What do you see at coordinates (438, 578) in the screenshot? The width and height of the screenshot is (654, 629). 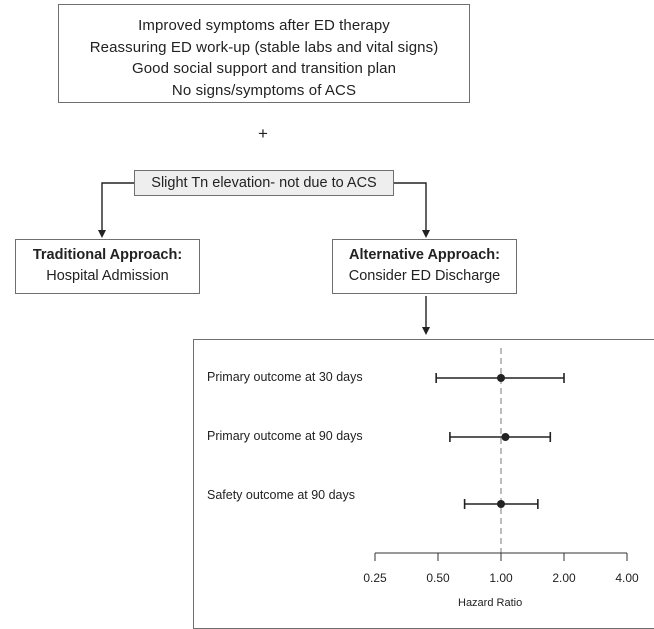 I see `tick-label: 0.50` at bounding box center [438, 578].